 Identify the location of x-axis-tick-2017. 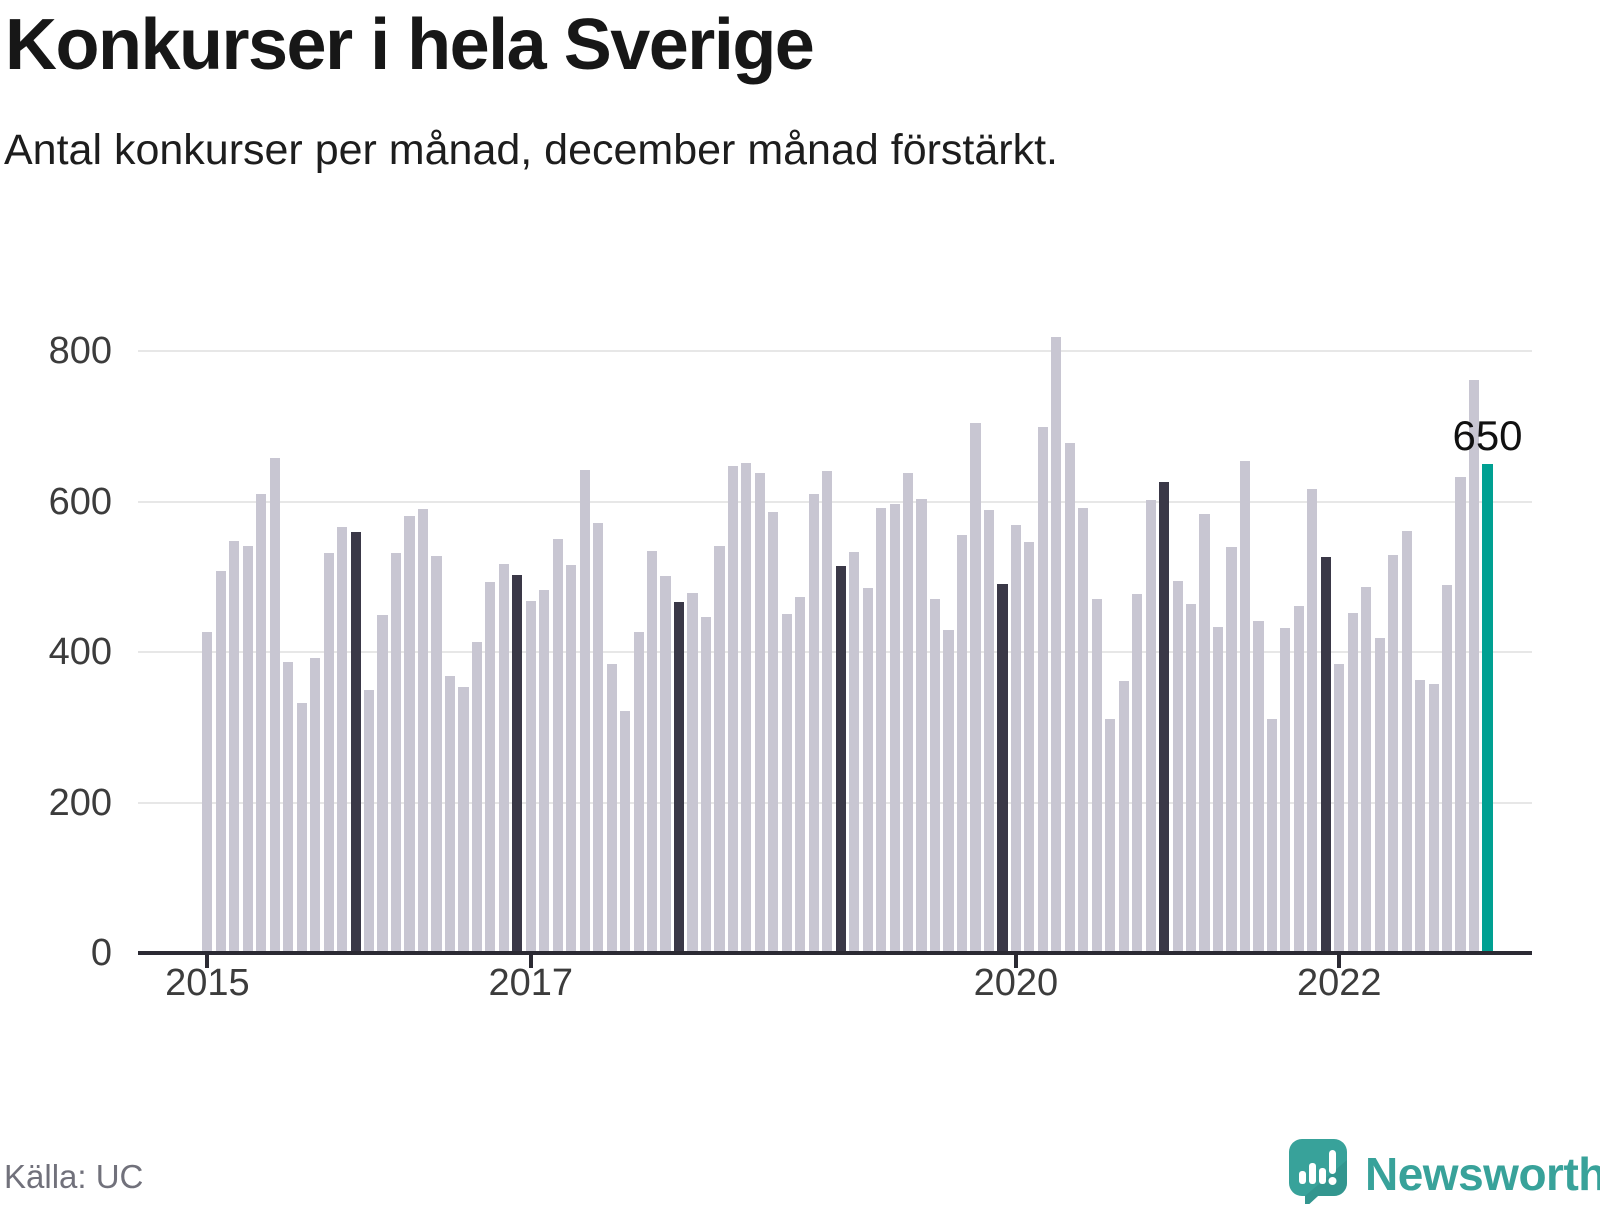
(530, 961).